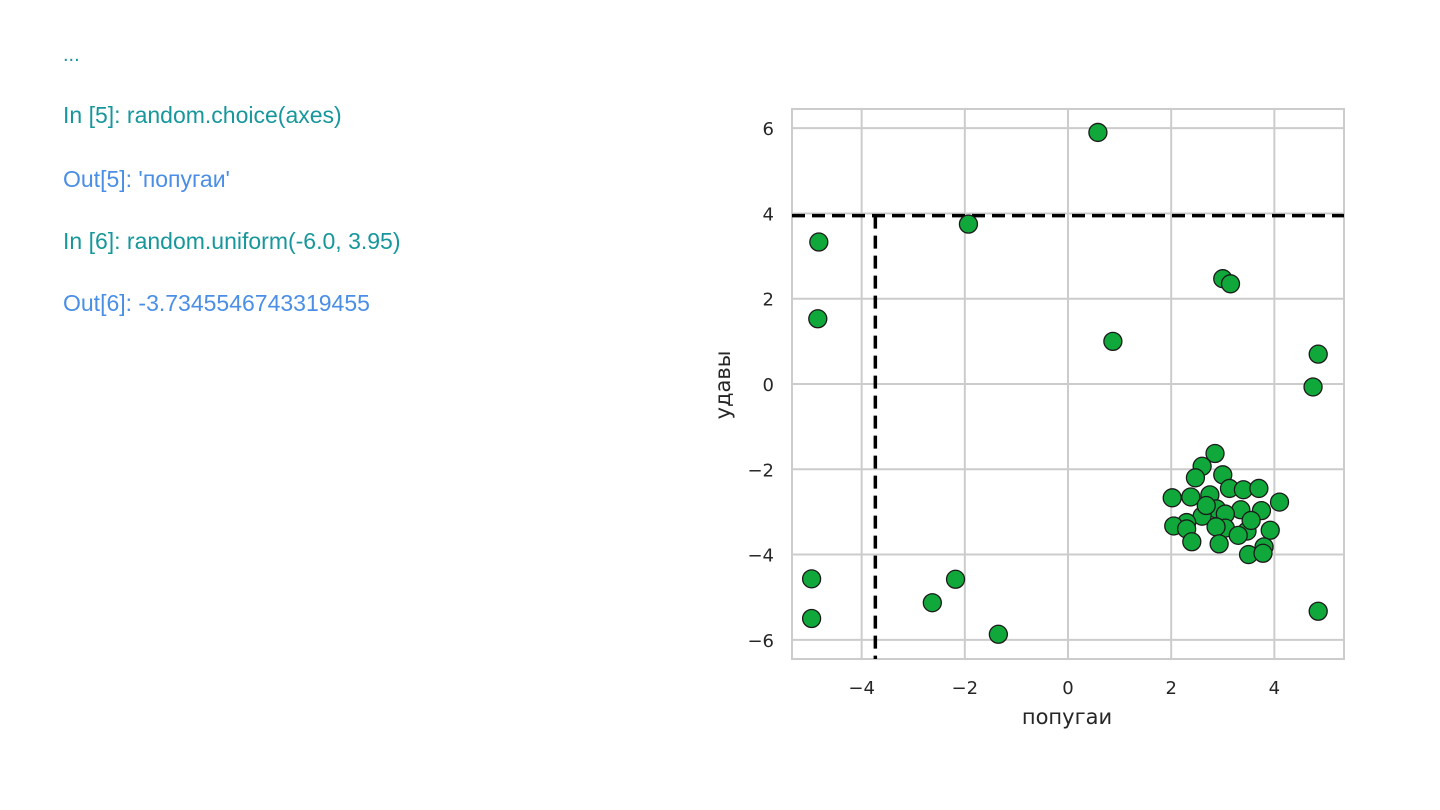 The image size is (1440, 810). I want to click on console-input-line: In [5]: random.choice(axes), so click(202, 115).